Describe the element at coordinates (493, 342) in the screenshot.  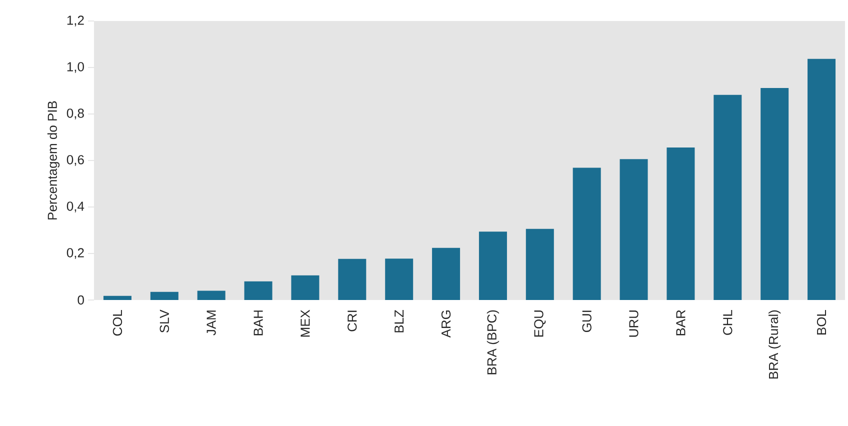
I see `x-tick-label: BRA (BPC)` at that location.